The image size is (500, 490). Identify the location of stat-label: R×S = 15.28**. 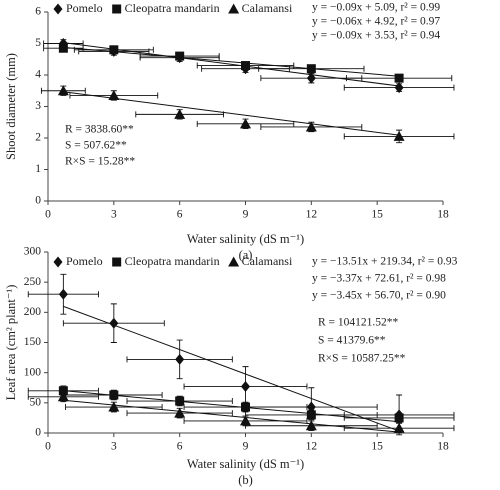
(100, 162).